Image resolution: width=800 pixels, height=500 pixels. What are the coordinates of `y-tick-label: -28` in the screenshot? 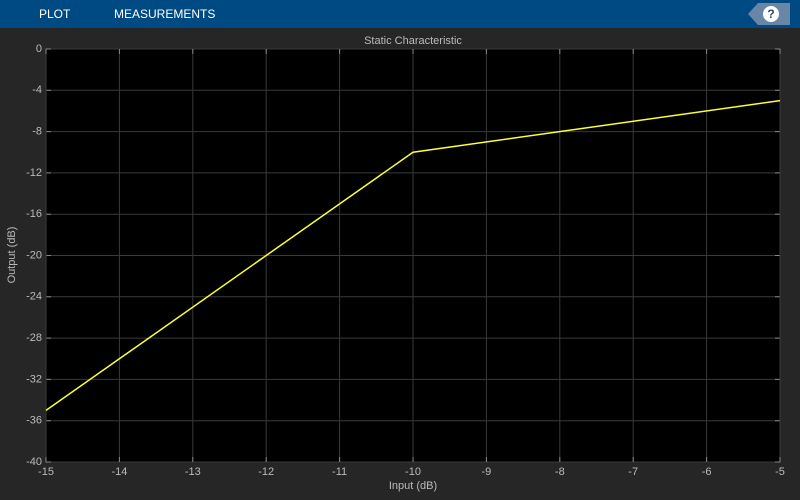 It's located at (34, 338).